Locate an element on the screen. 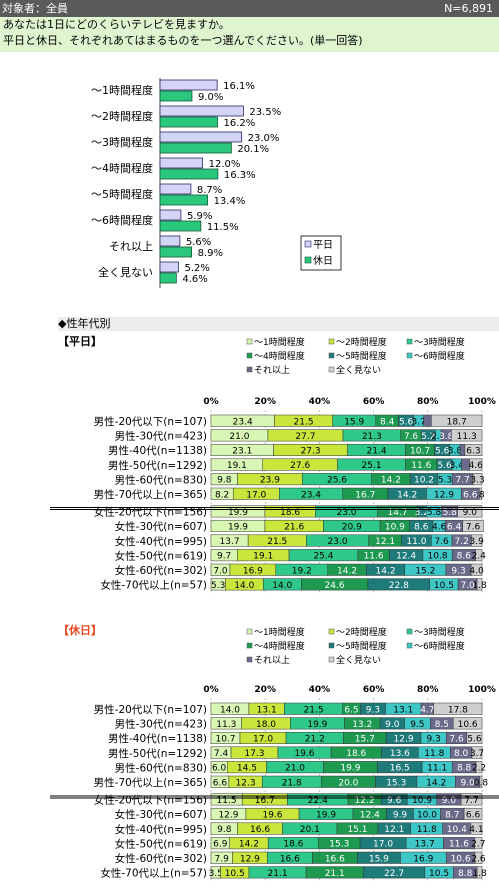  holiday-segment-label: 22.7 is located at coordinates (394, 874).